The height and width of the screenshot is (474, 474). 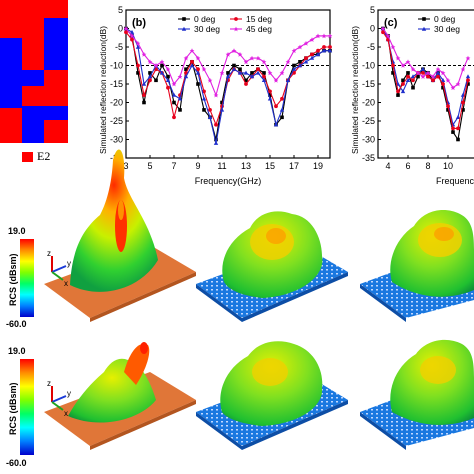 I want to click on y-axis-label: Simulated reflection reduction(dB), so click(x=355, y=90).